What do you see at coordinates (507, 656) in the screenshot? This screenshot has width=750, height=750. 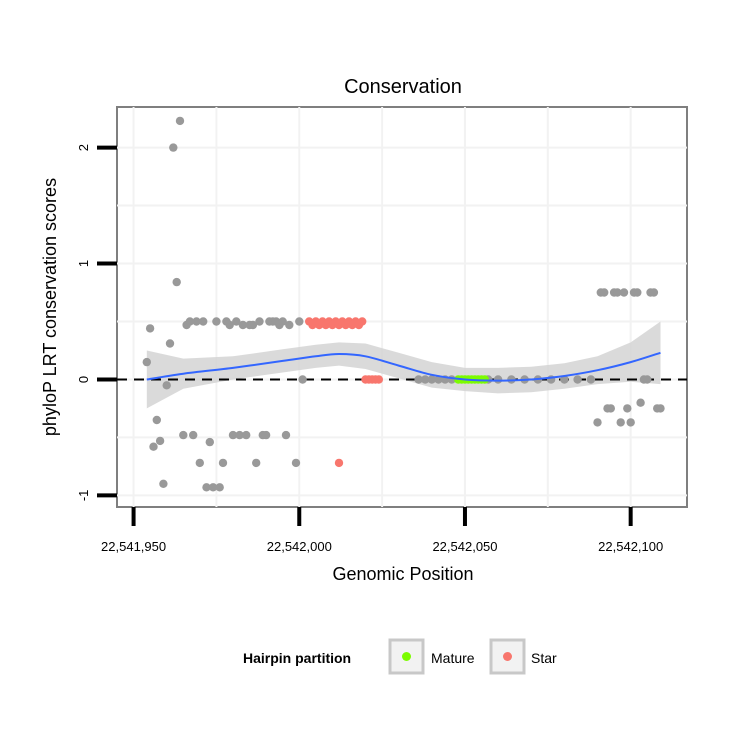 I see `legend-swatch-star` at bounding box center [507, 656].